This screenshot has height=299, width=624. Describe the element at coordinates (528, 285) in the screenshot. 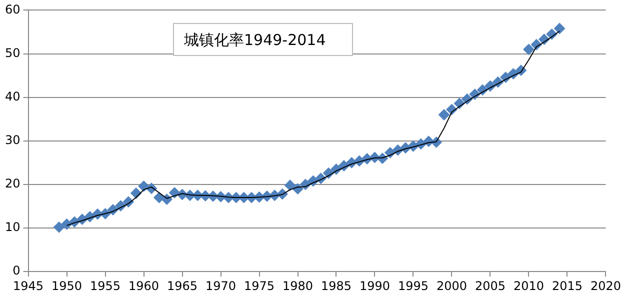

I see `x-tick-label: 2010` at that location.